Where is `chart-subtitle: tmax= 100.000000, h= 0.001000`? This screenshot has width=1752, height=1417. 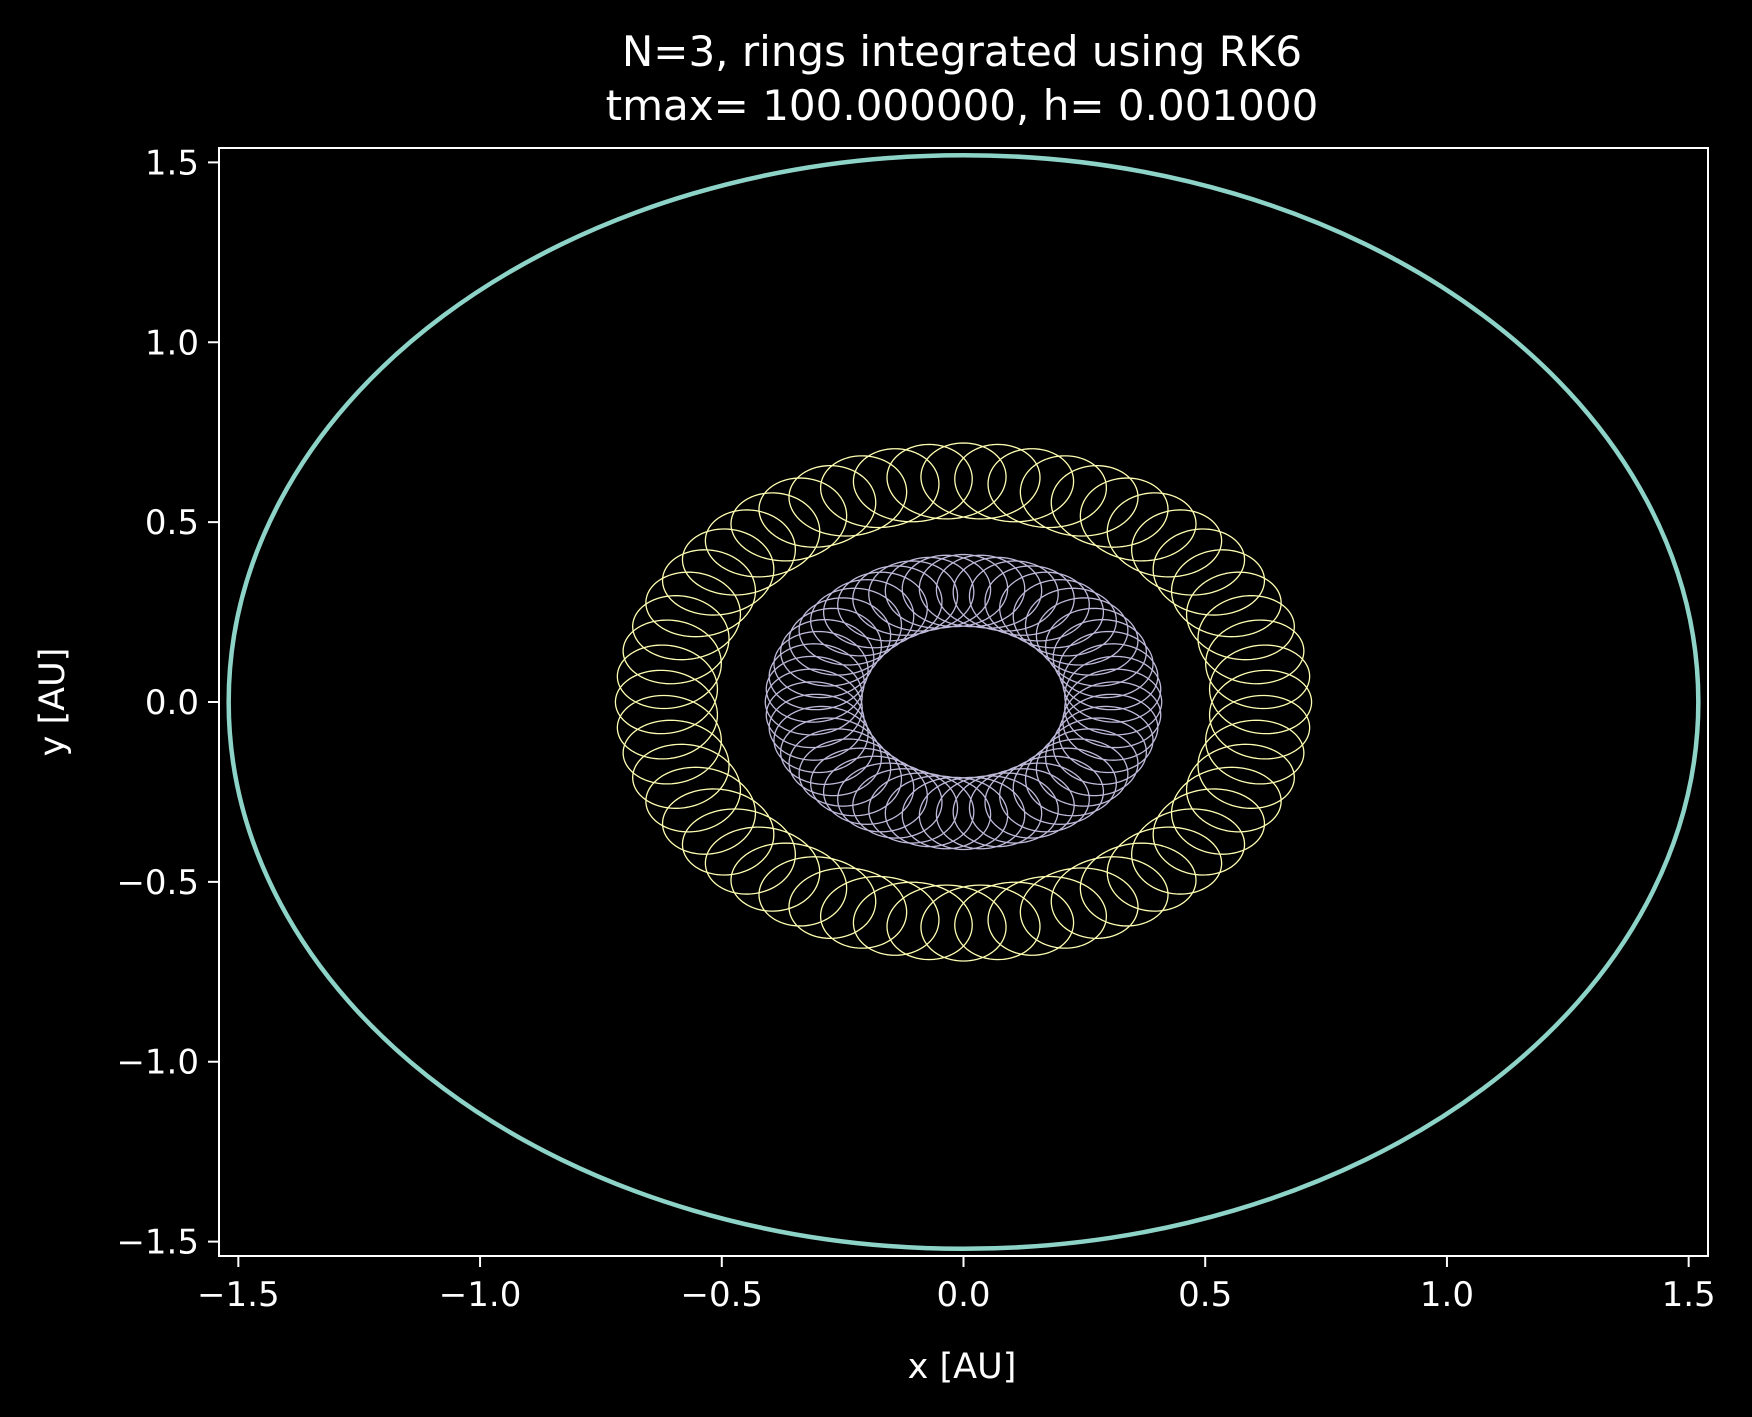 chart-subtitle: tmax= 100.000000, h= 0.001000 is located at coordinates (962, 105).